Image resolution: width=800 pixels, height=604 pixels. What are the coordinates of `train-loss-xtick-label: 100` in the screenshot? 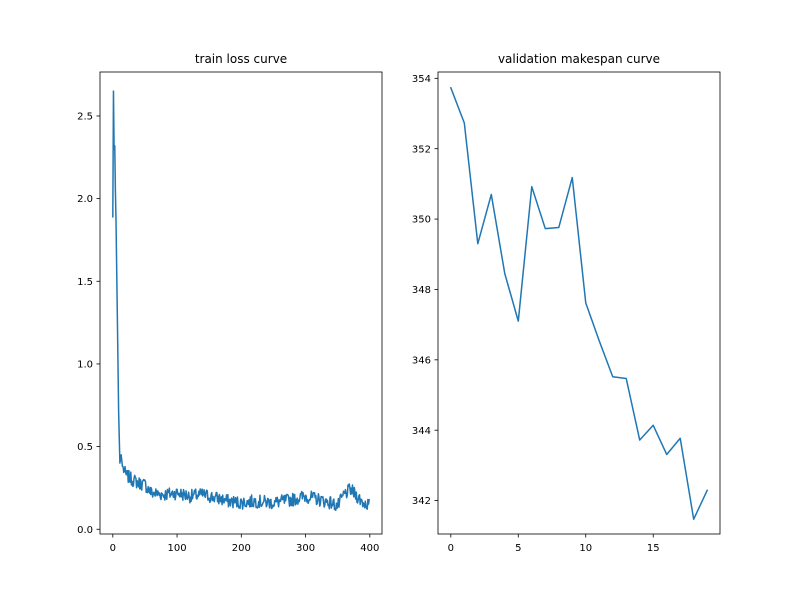 It's located at (177, 548).